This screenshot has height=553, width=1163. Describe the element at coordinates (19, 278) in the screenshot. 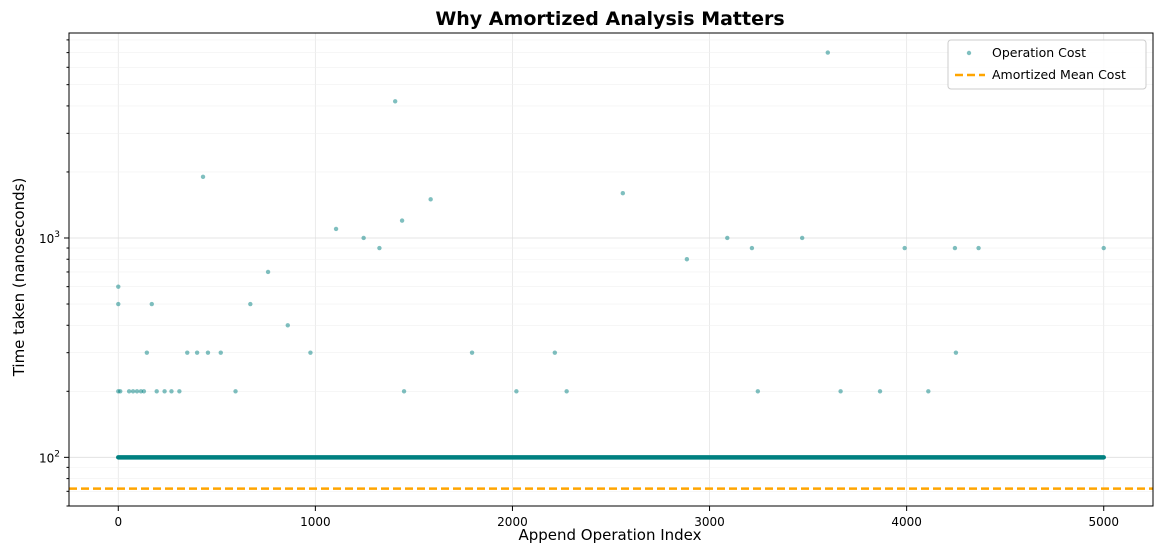

I see `y-axis-label: Time taken (nanoseconds)` at that location.